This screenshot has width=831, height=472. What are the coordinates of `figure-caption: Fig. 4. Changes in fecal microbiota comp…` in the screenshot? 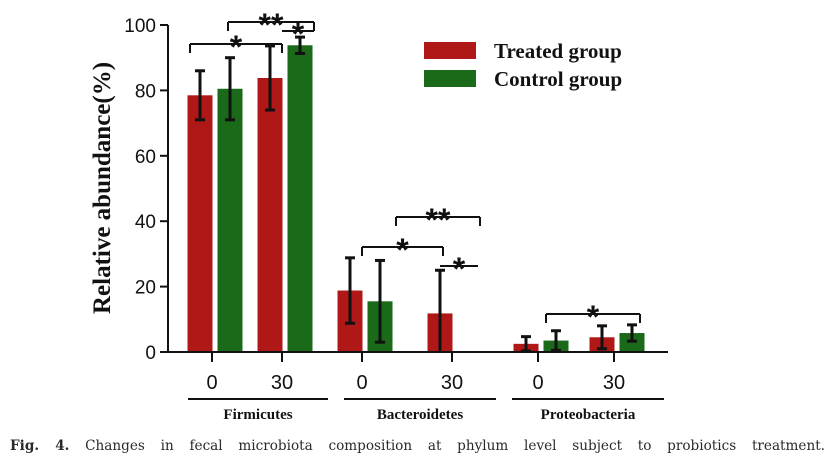 It's located at (417, 446).